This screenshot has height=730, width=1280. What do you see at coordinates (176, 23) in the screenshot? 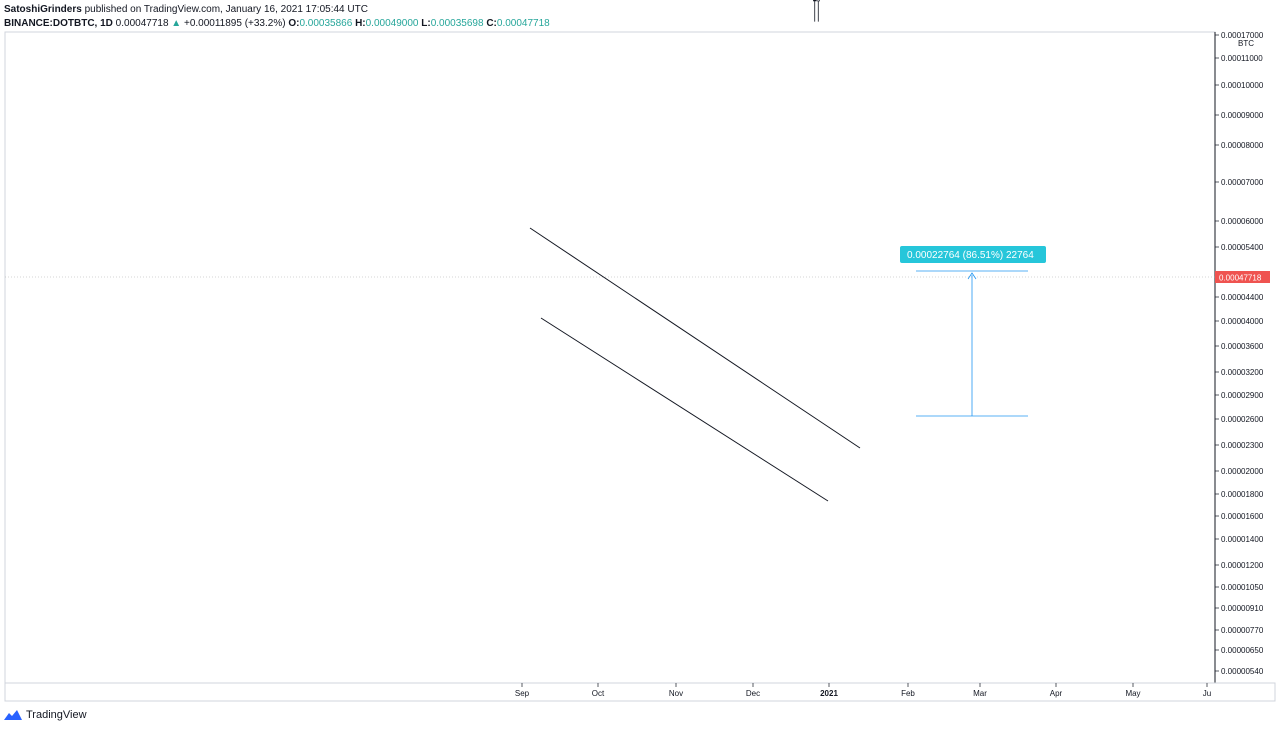
I see `up-arrow-icon: ▲` at bounding box center [176, 23].